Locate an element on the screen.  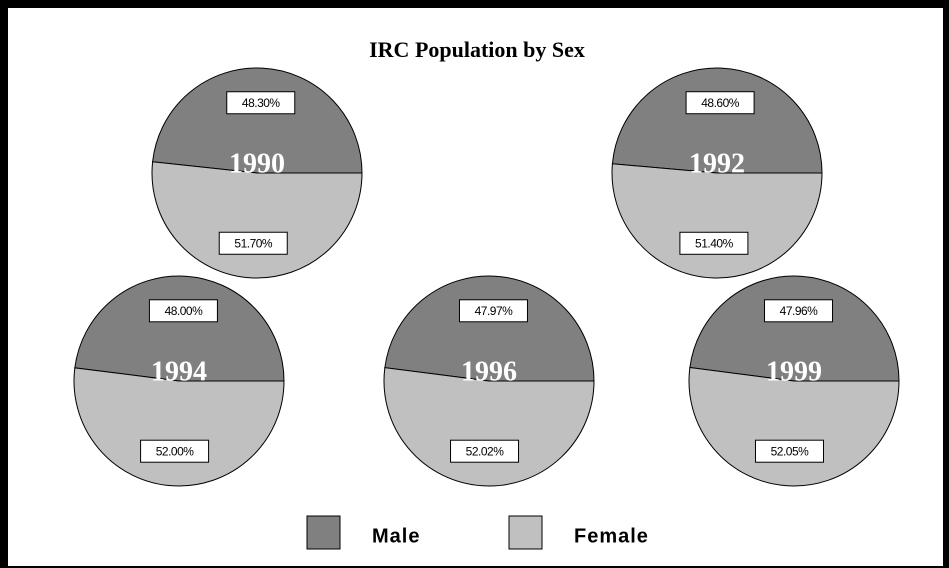
legend-label: Male is located at coordinates (396, 536).